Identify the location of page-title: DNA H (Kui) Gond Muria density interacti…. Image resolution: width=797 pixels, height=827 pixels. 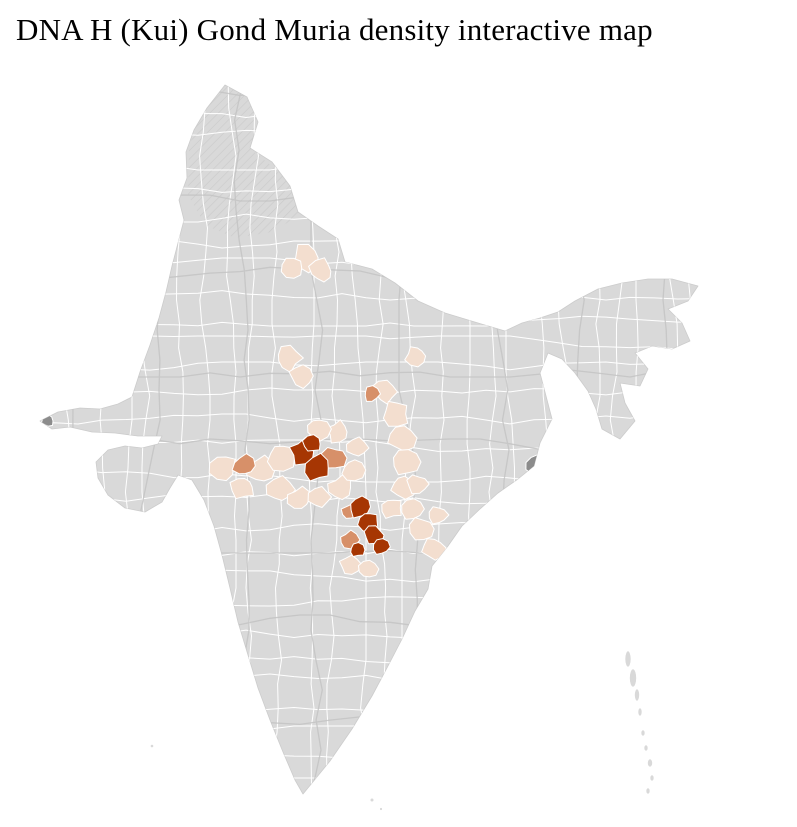
(334, 29).